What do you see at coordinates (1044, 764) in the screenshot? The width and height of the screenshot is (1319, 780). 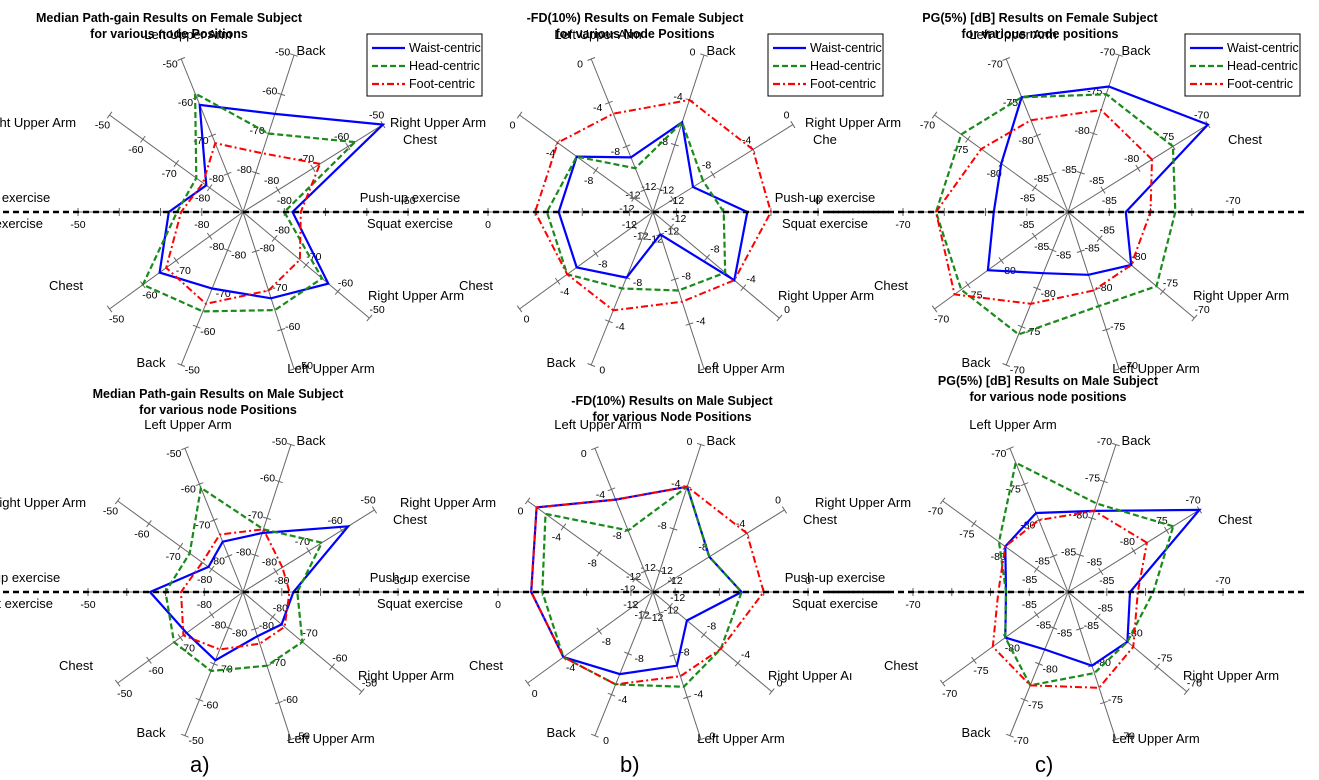 I see `subfigure-label: c)` at bounding box center [1044, 764].